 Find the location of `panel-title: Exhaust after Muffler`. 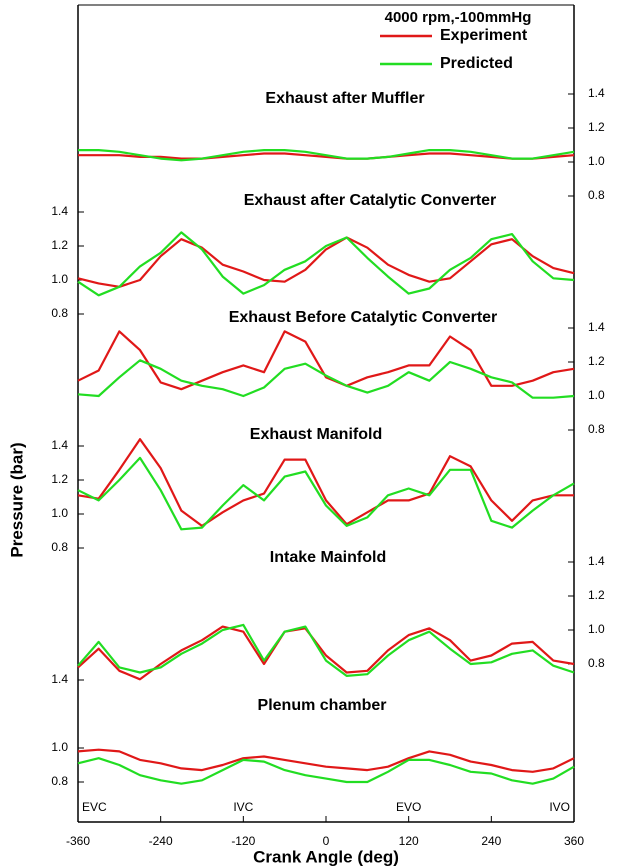

panel-title: Exhaust after Muffler is located at coordinates (344, 98).